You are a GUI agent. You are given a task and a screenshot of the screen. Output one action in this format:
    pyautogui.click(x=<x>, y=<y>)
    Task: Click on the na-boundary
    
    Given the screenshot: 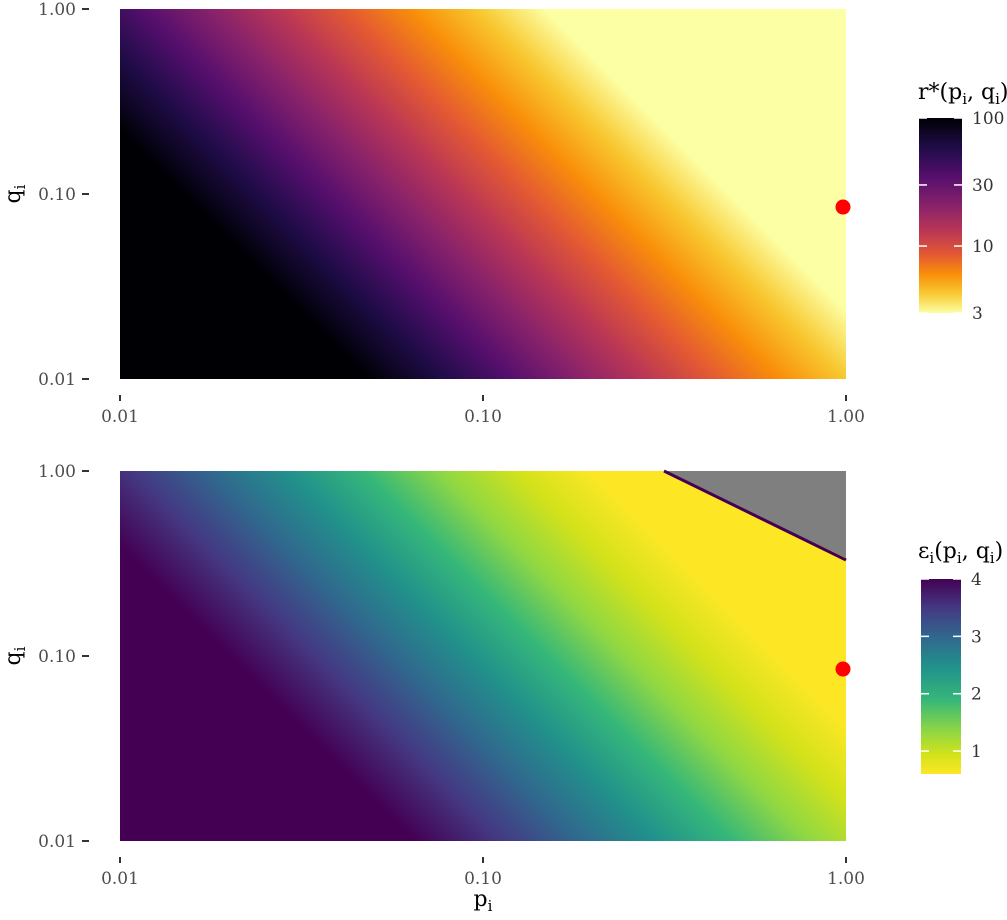 What is the action you would take?
    pyautogui.click(x=755, y=515)
    